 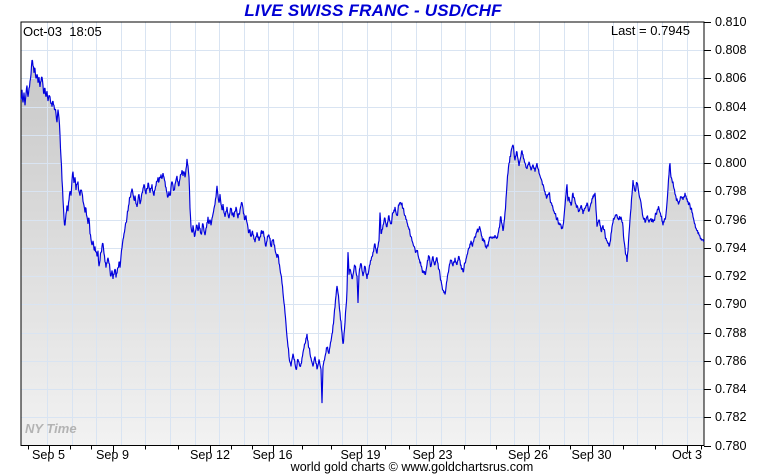 What do you see at coordinates (528, 455) in the screenshot?
I see `x-tick-label: Sep 26` at bounding box center [528, 455].